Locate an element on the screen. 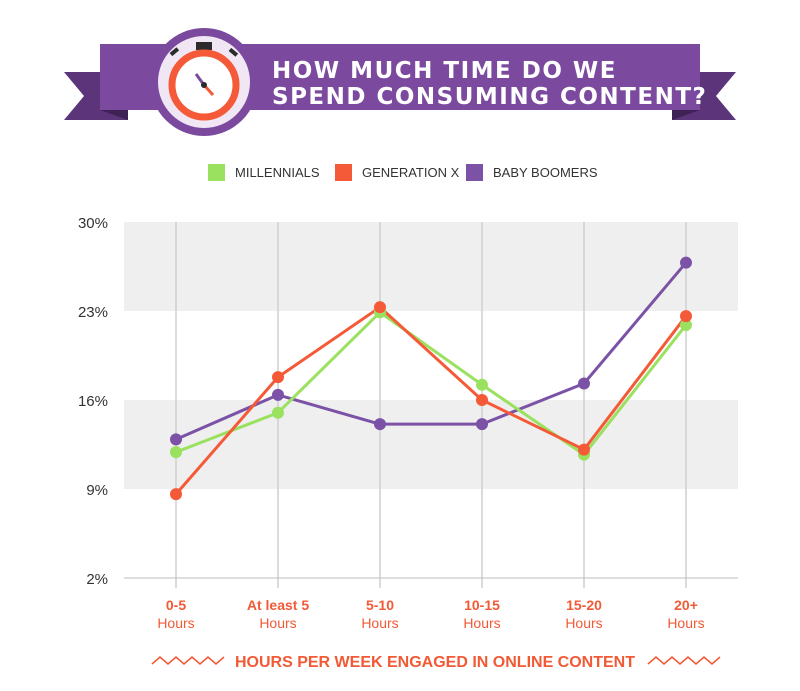 This screenshot has height=691, width=800. banner-fold-right is located at coordinates (686, 115).